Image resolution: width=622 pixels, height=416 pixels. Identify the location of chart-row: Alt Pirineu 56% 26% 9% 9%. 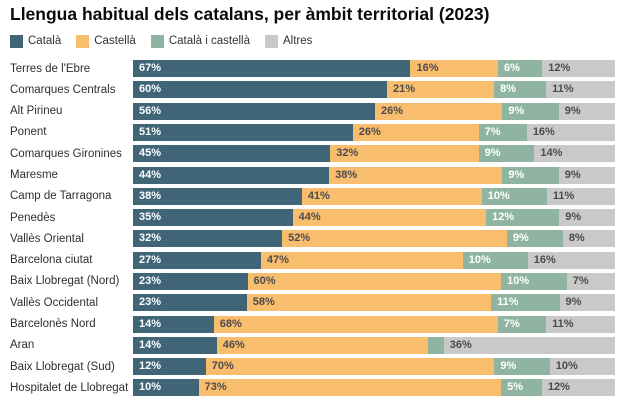
(312, 110).